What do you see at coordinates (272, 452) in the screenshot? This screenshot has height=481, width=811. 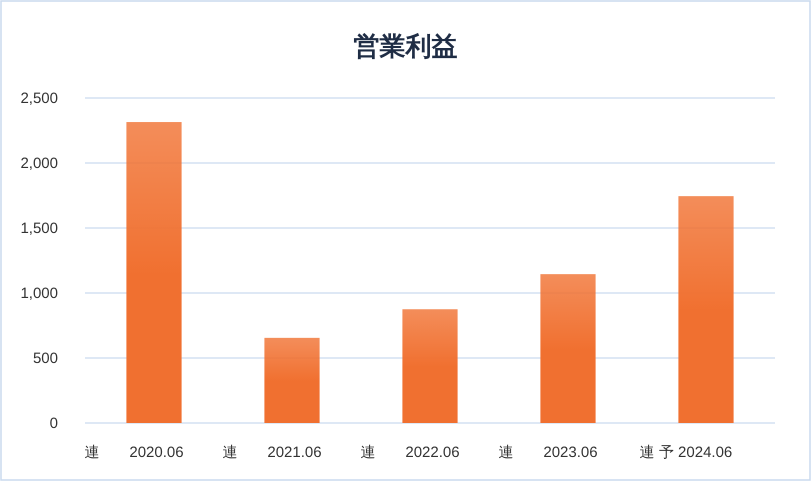 I see `x-tick-label: 連 2021.06` at bounding box center [272, 452].